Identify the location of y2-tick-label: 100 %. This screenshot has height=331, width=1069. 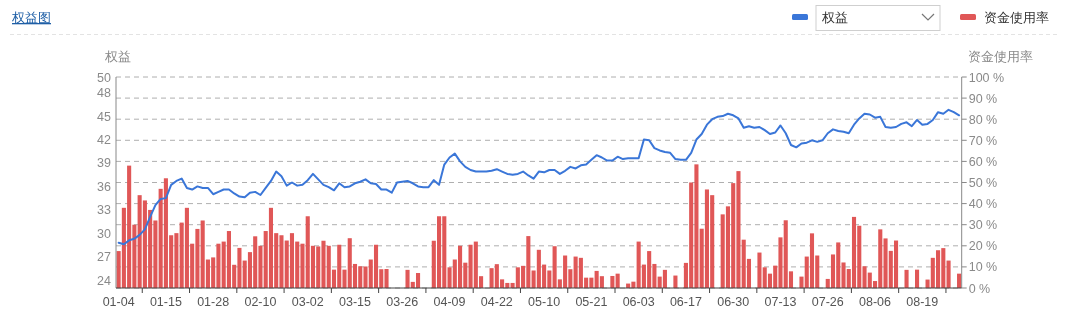
(986, 77).